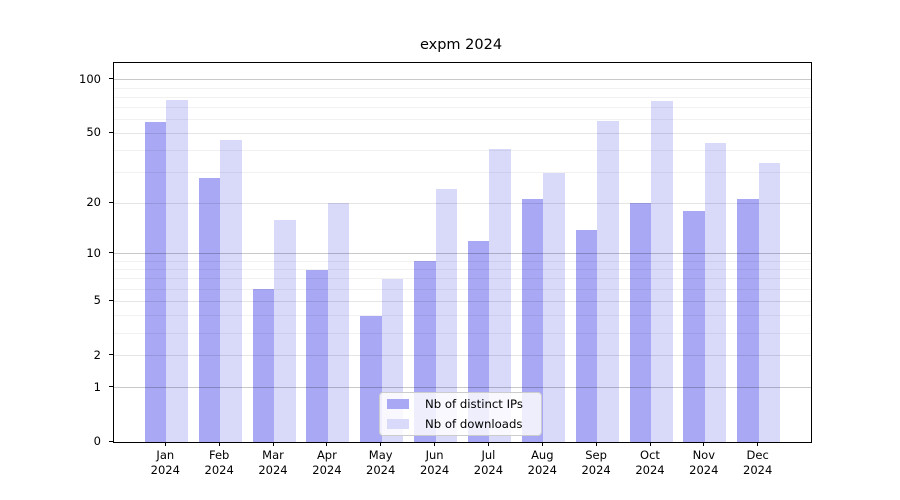 The image size is (900, 500). What do you see at coordinates (446, 315) in the screenshot?
I see `bar-jun-downloads` at bounding box center [446, 315].